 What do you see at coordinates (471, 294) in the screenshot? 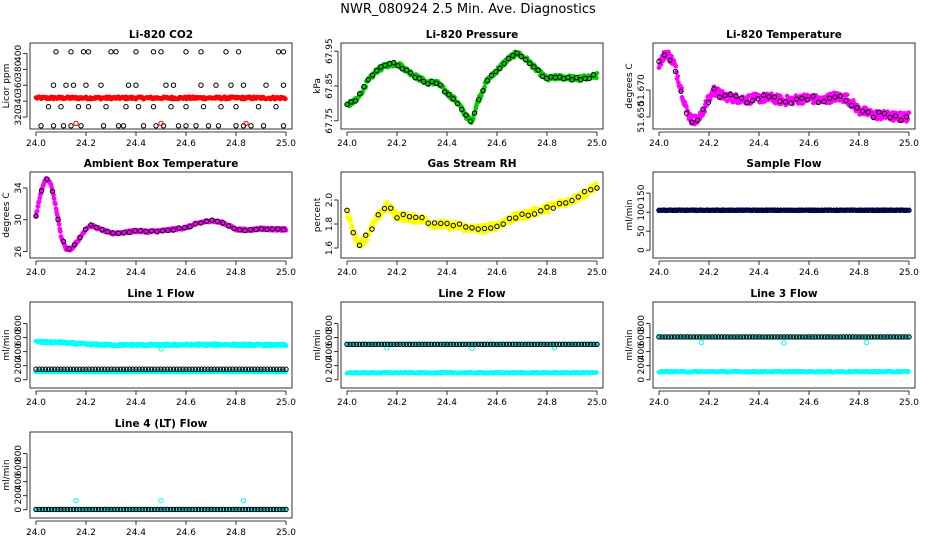
I see `chart-title: Line 2 Flow` at bounding box center [471, 294].